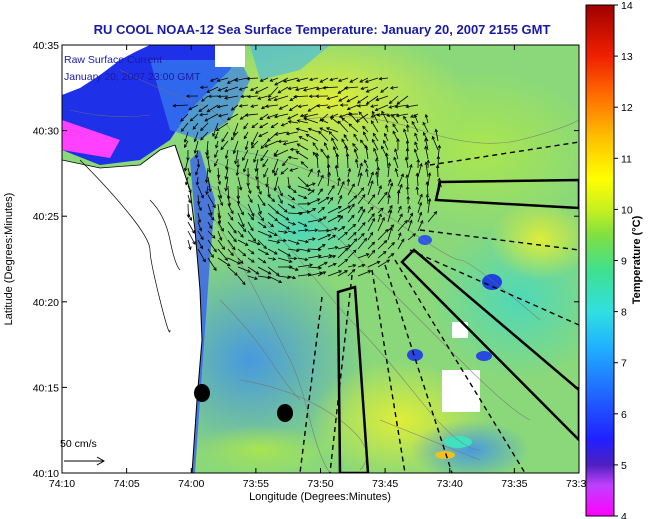 This screenshot has height=519, width=651. Describe the element at coordinates (600, 260) in the screenshot. I see `colorbar` at that location.